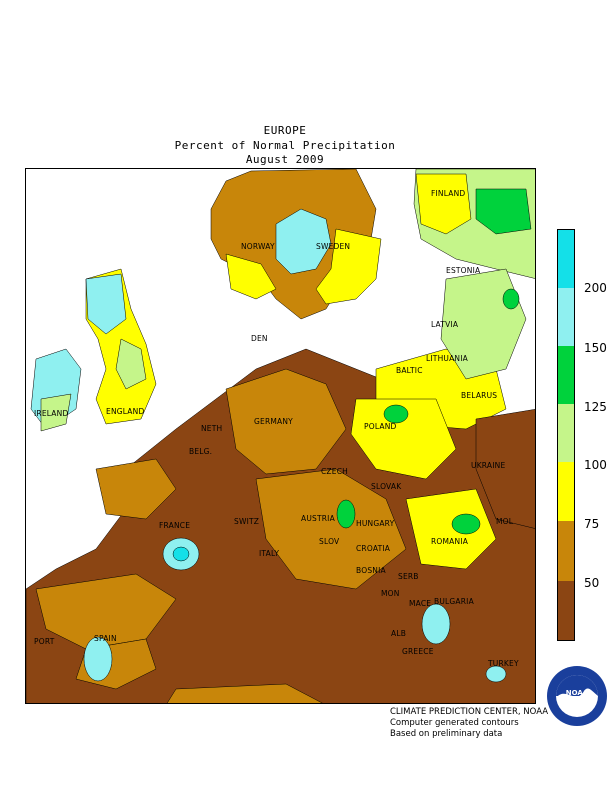 The height and width of the screenshot is (792, 612). What do you see at coordinates (331, 529) in the screenshot?
I see `region-central-orange` at bounding box center [331, 529].